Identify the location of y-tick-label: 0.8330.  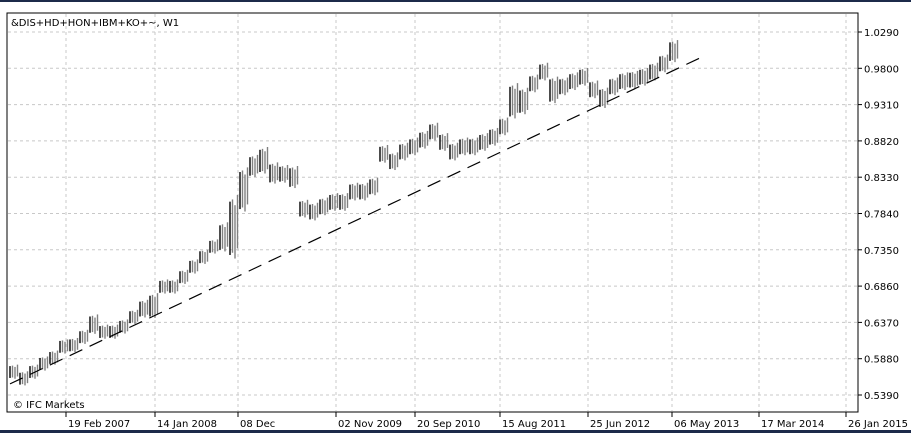
(881, 178).